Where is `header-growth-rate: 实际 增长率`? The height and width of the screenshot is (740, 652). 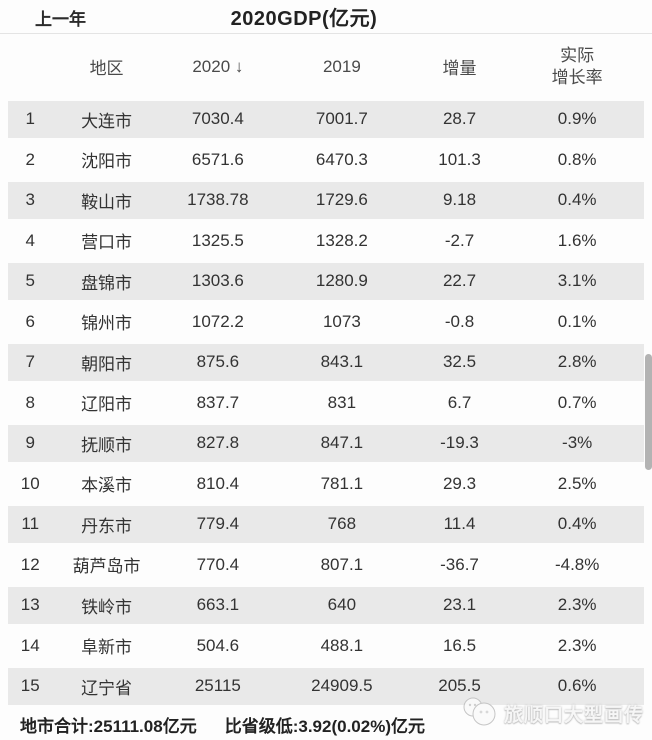
header-growth-rate: 实际 增长率 is located at coordinates (577, 66).